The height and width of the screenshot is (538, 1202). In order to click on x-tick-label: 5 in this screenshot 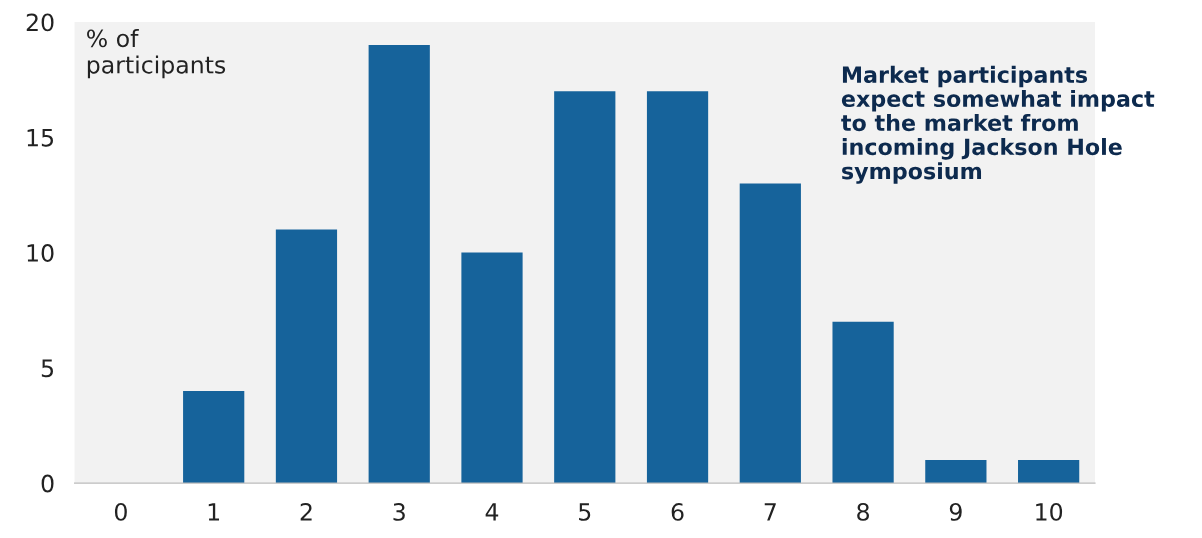, I will do `click(585, 512)`.